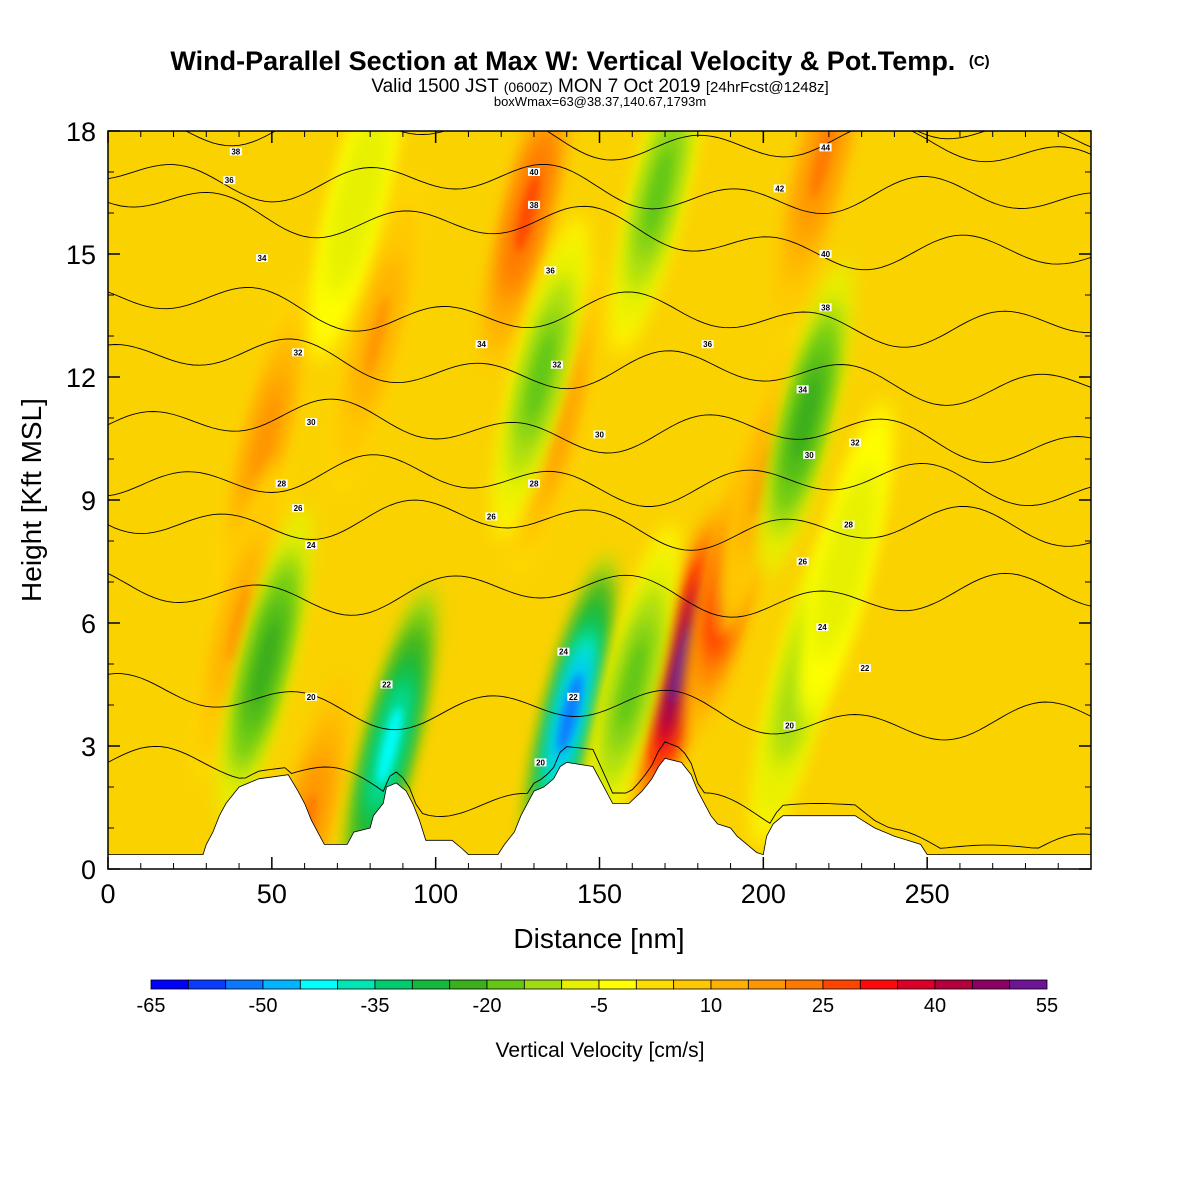 The height and width of the screenshot is (1200, 1200). I want to click on contour-label-13: 36, so click(550, 270).